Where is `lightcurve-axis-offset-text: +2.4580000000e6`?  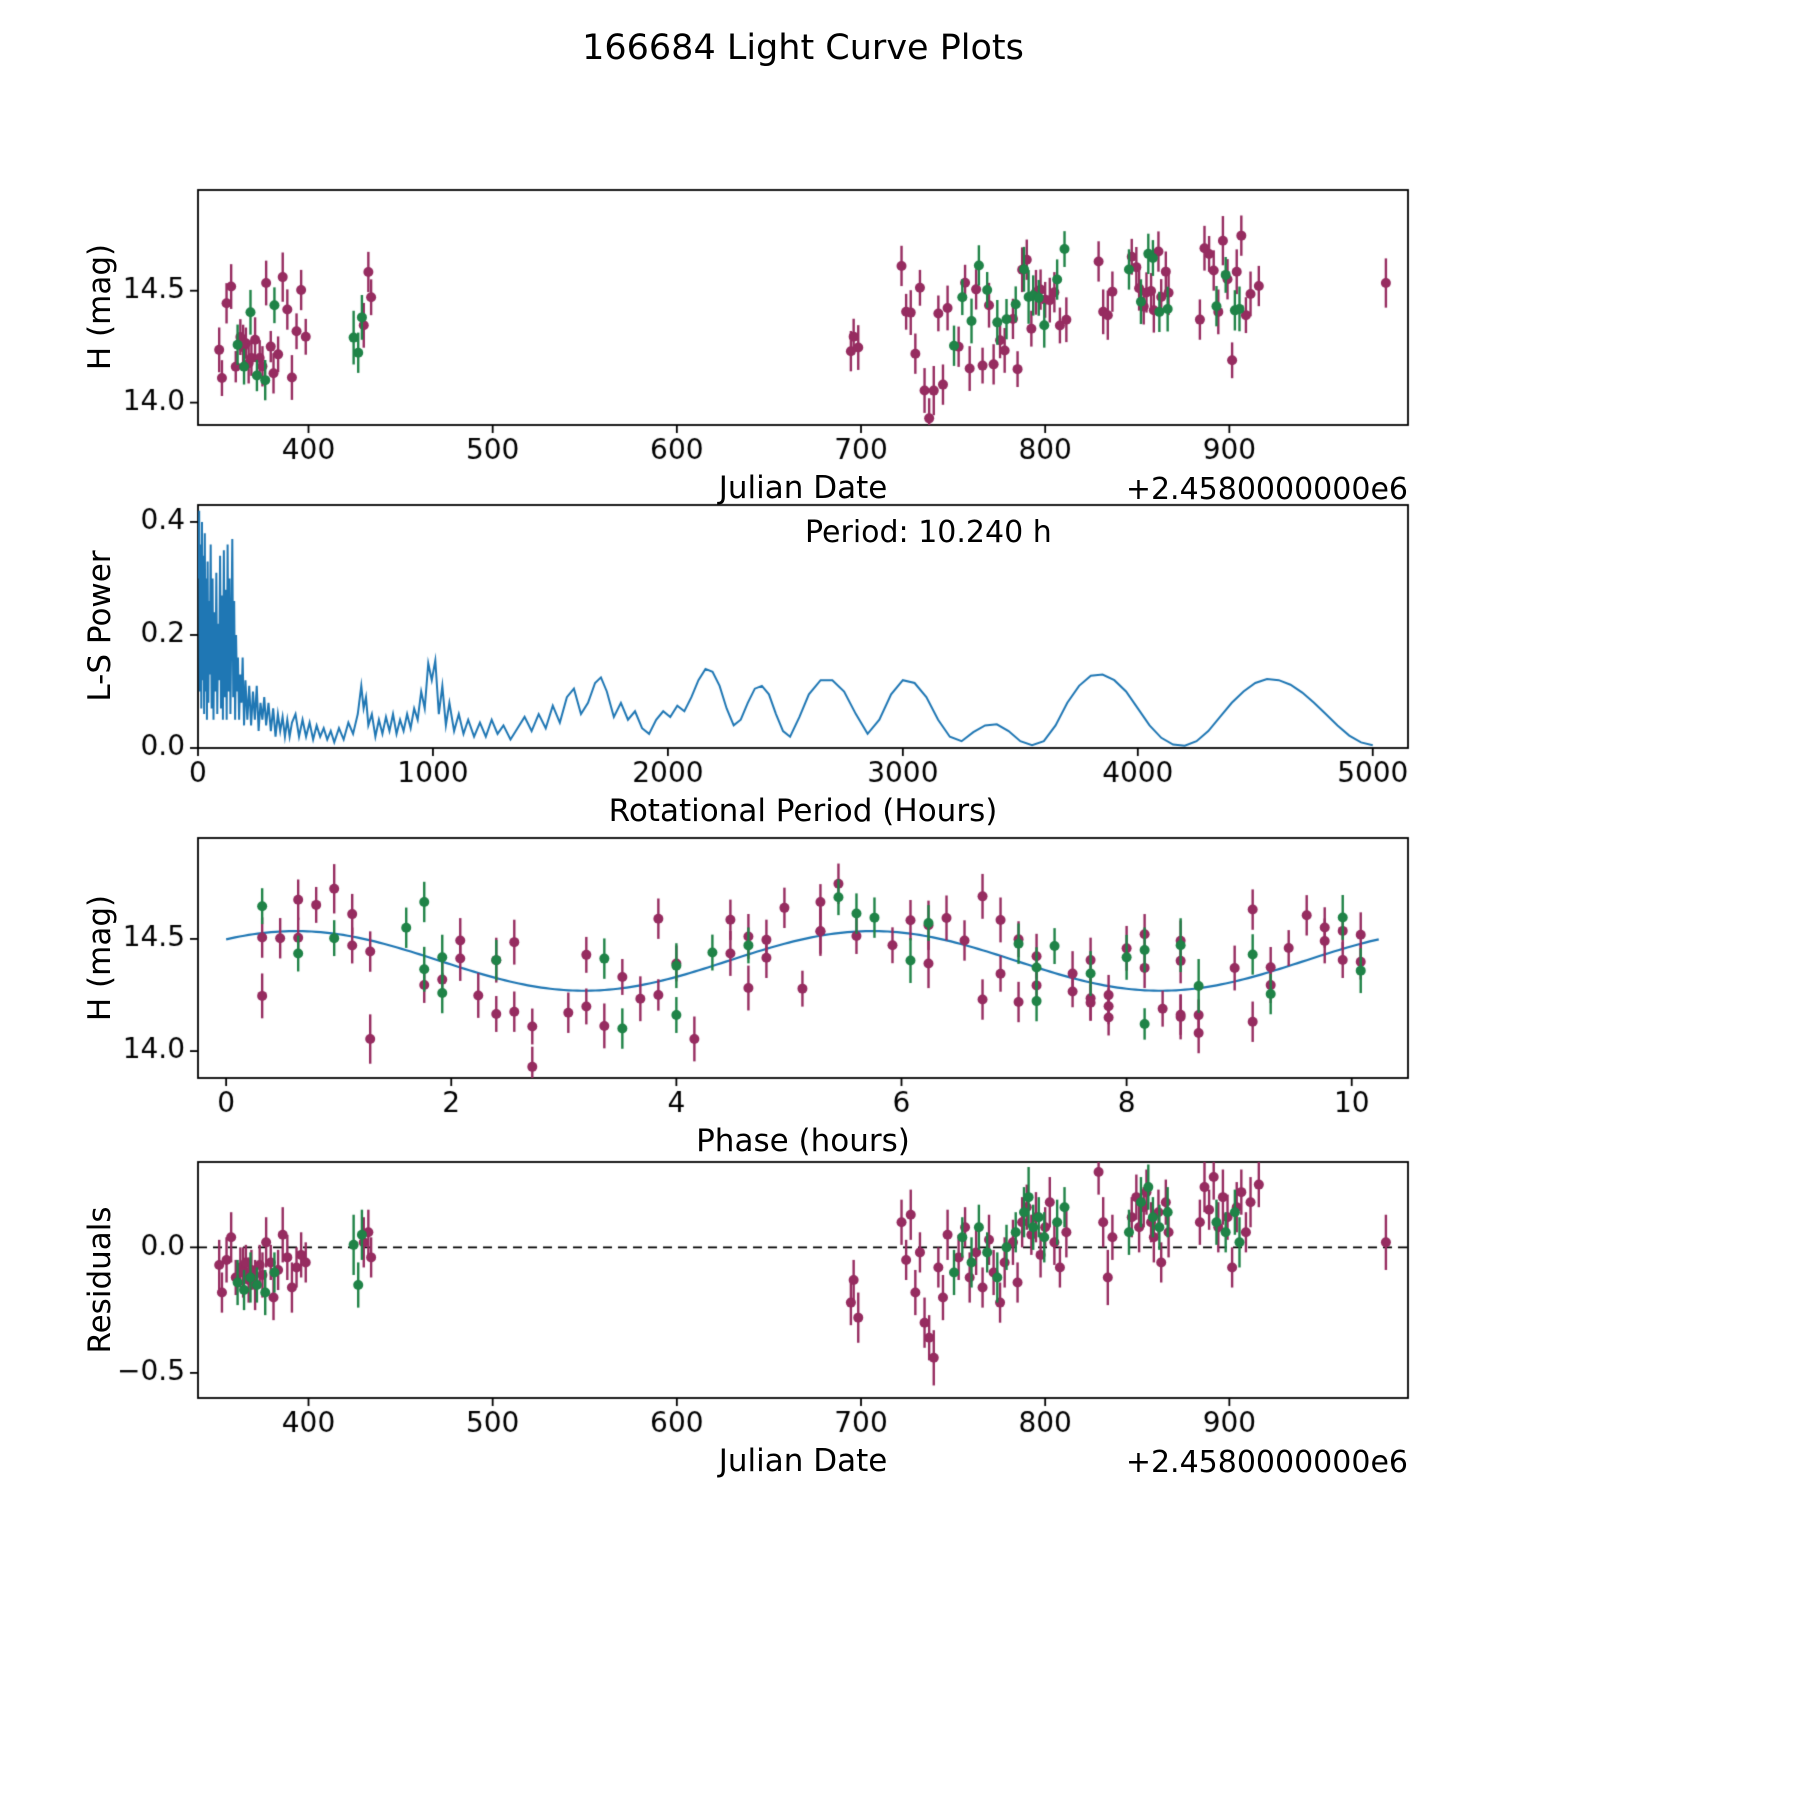 lightcurve-axis-offset-text: +2.4580000000e6 is located at coordinates (1266, 489).